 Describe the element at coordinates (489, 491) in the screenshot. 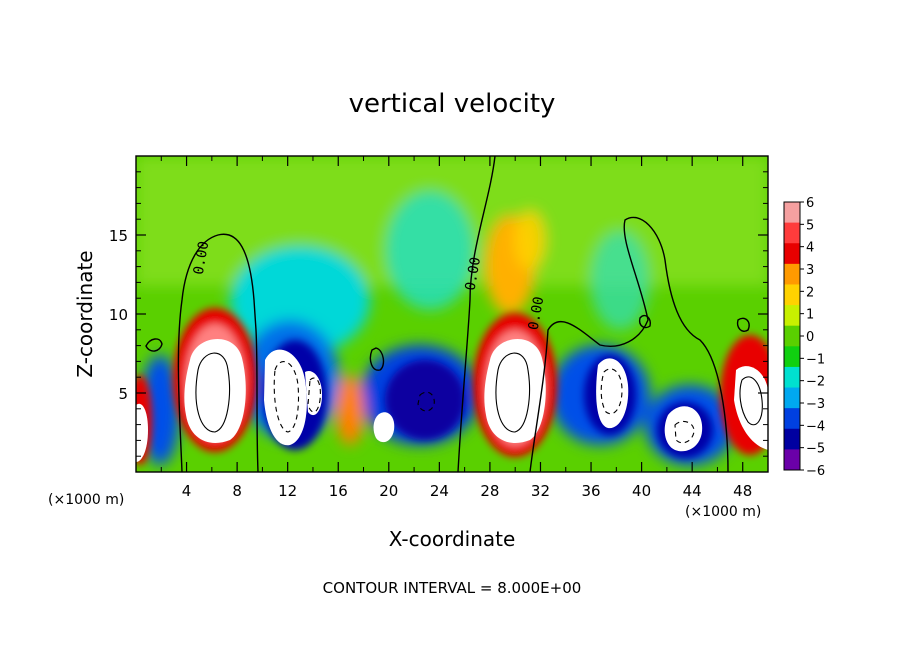

I see `x-tick-label: 28` at that location.